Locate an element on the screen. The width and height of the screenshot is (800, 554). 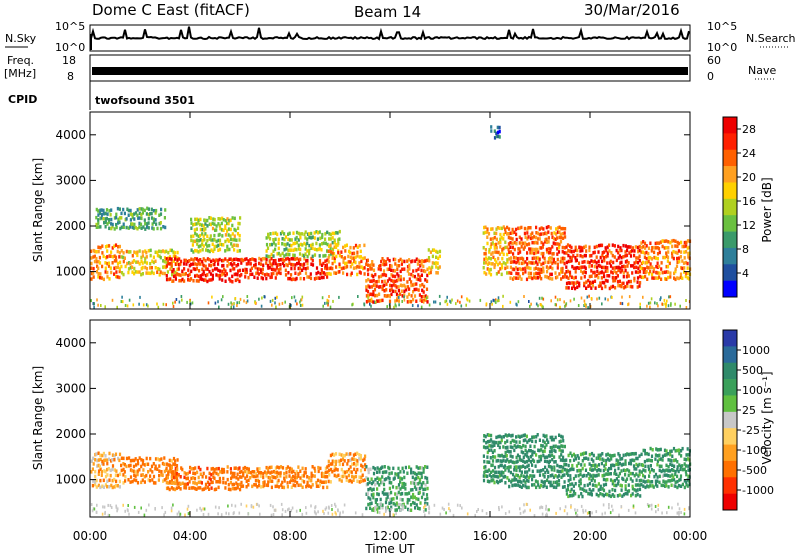
nave-tick-top: 60 is located at coordinates (714, 60).